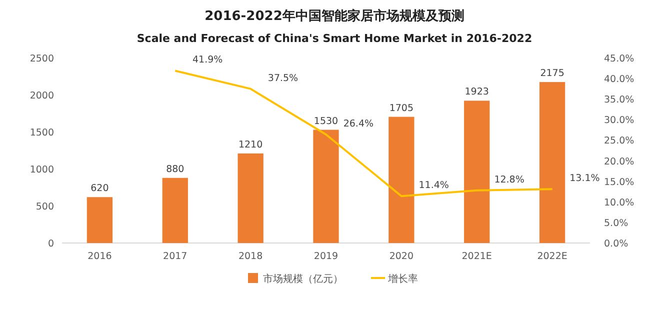  What do you see at coordinates (619, 182) in the screenshot?
I see `y2-tick-label: 15.0%` at bounding box center [619, 182].